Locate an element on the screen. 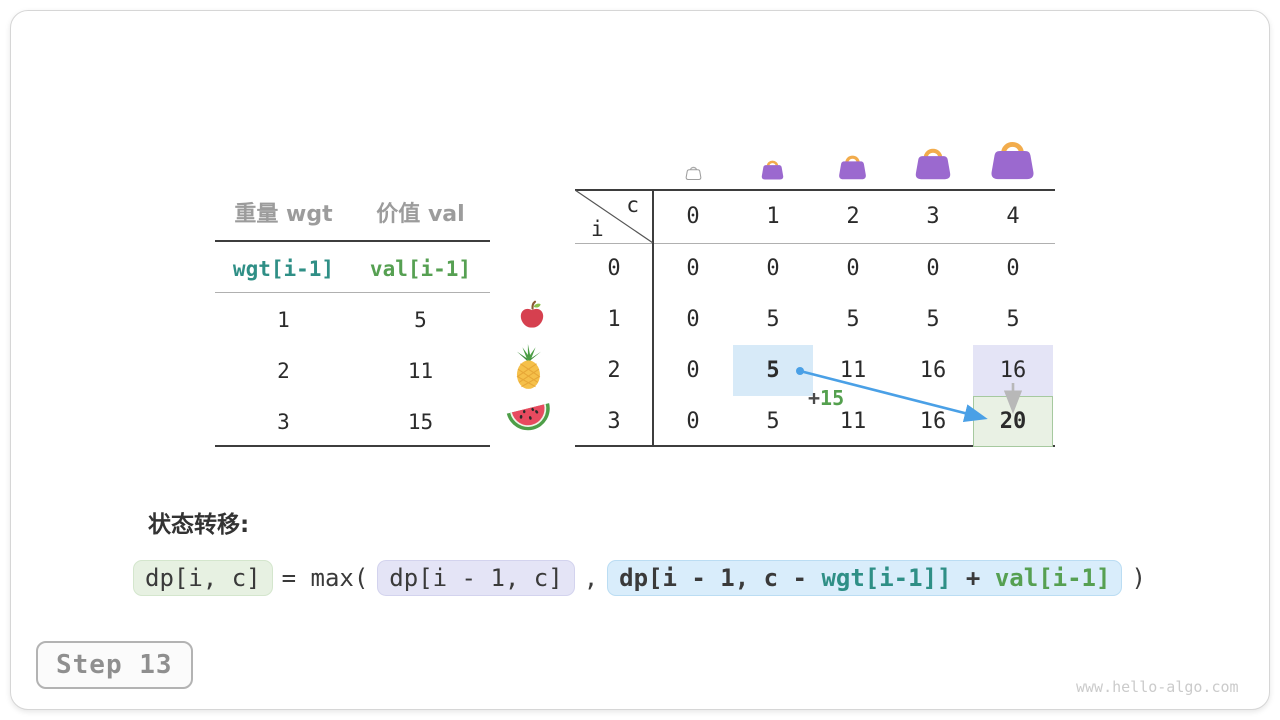  annotation-plus: + is located at coordinates (814, 398).